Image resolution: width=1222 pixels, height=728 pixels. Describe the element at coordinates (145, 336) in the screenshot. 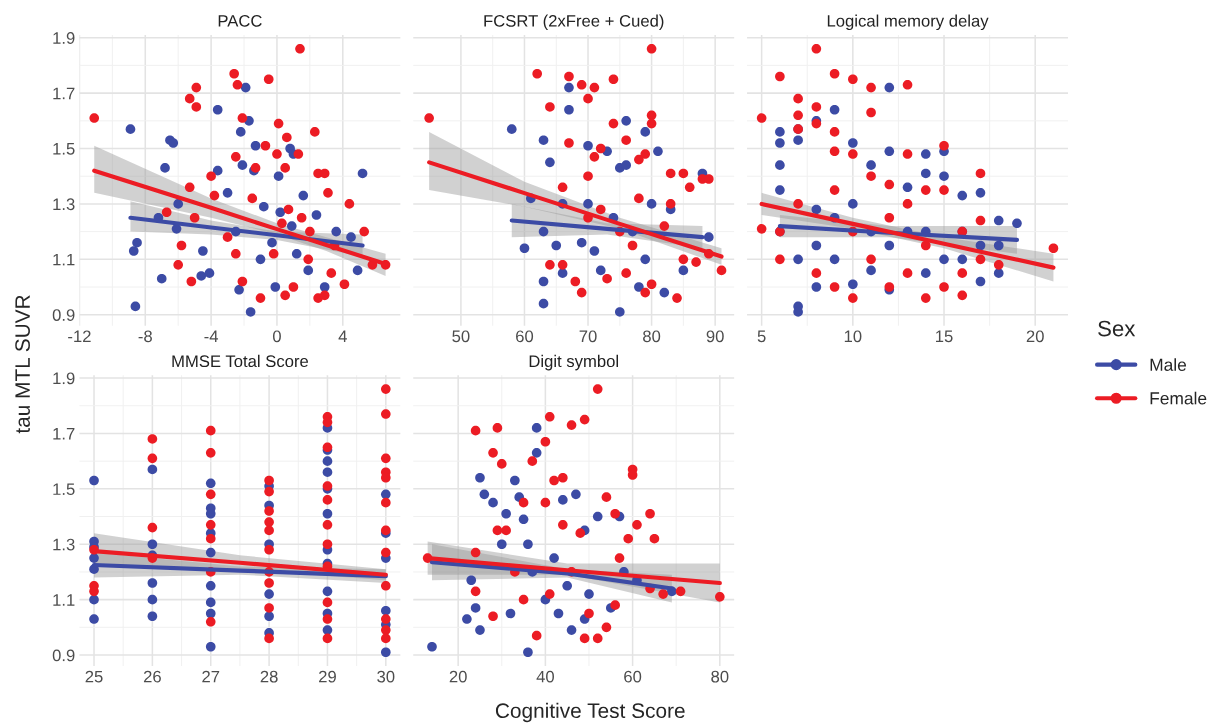

I see `x-tick-label: -8` at that location.